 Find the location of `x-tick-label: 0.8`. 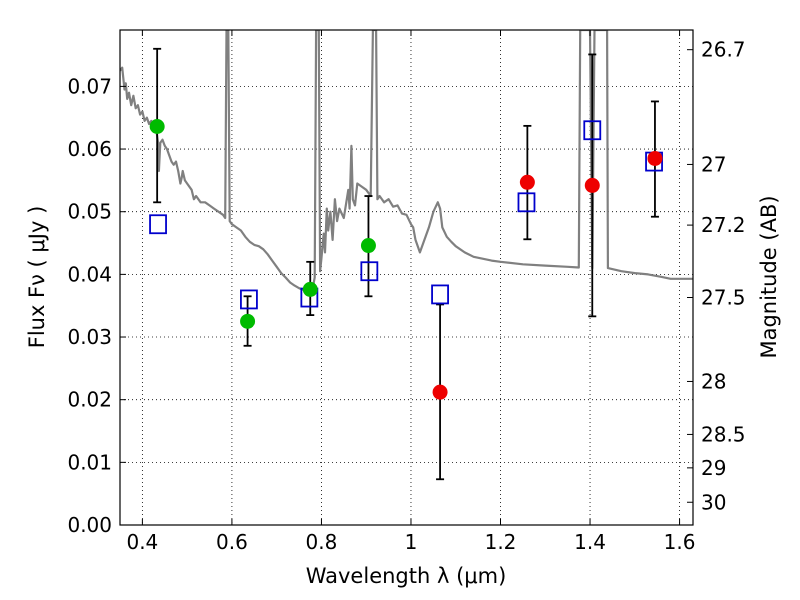

x-tick-label: 0.8 is located at coordinates (322, 542).